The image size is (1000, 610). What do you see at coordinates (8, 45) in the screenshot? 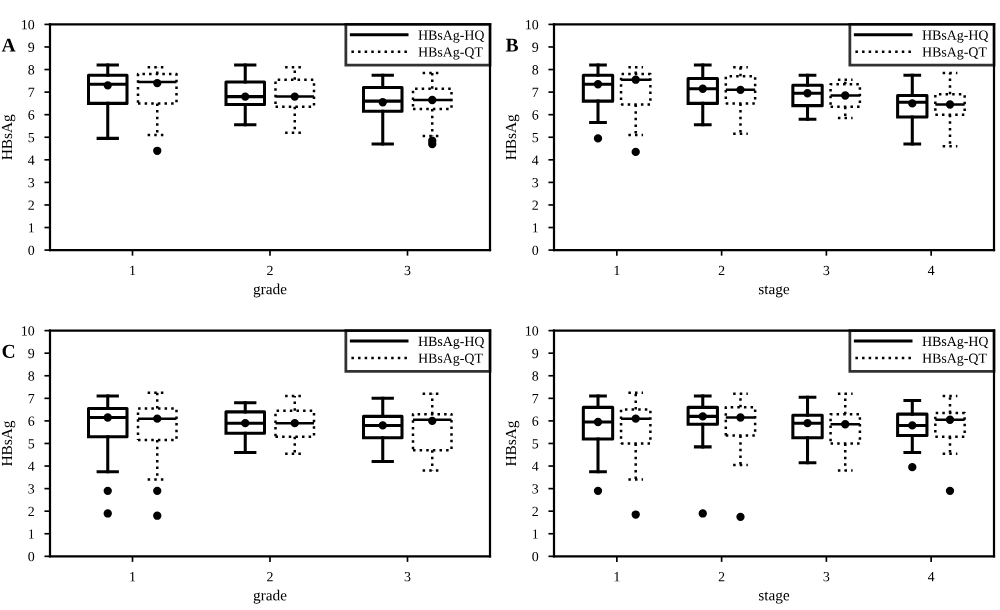
I see `text: A` at bounding box center [8, 45].